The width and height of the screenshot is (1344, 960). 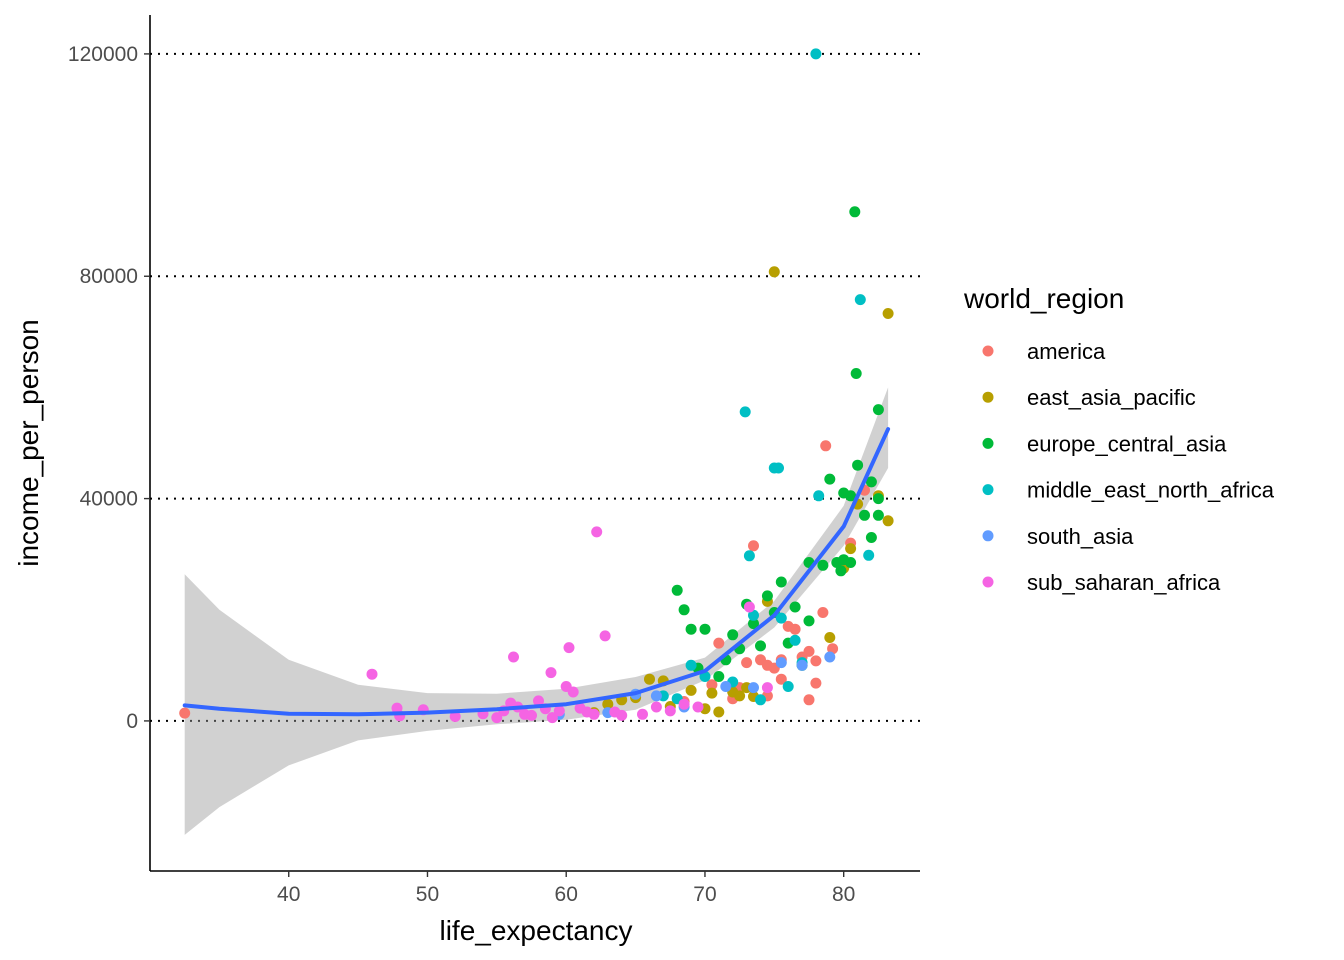 What do you see at coordinates (1111, 397) in the screenshot?
I see `legend-label-east_asia_pacific: east_asia_pacific` at bounding box center [1111, 397].